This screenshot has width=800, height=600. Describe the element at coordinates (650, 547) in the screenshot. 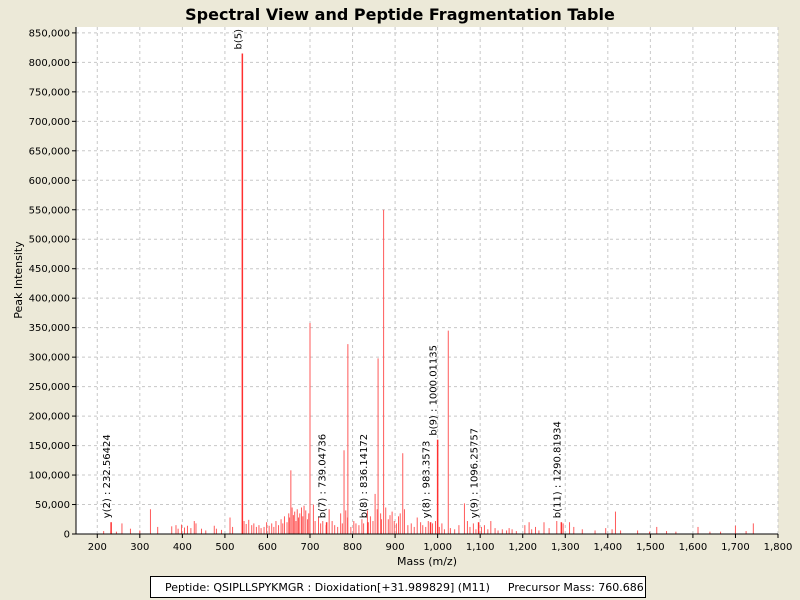

I see `x-tick-label: 1,500` at that location.